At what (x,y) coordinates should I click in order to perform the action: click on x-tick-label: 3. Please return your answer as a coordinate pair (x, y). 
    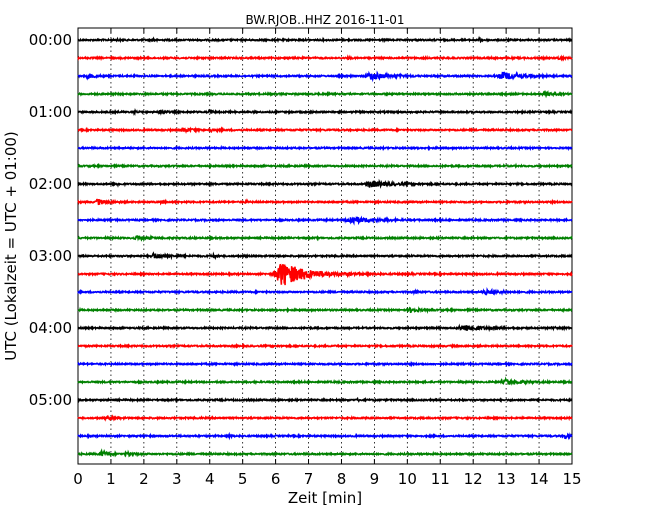
    Looking at the image, I should click on (177, 479).